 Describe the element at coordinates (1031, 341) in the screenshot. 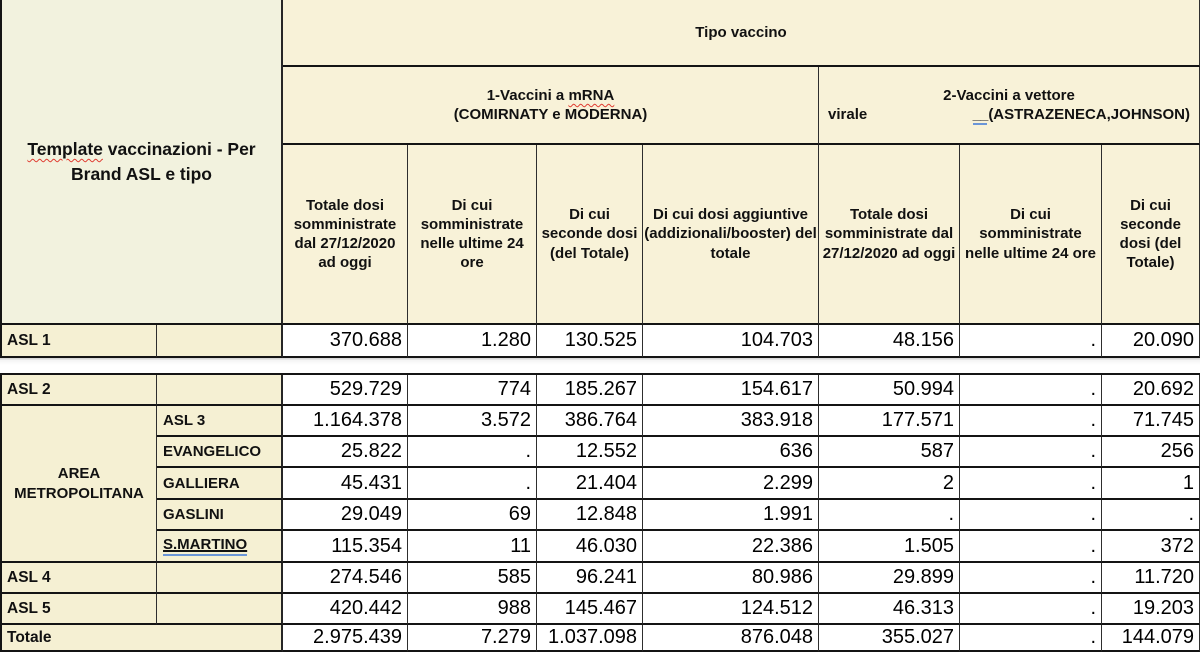

I see `asl1-v5: .` at that location.